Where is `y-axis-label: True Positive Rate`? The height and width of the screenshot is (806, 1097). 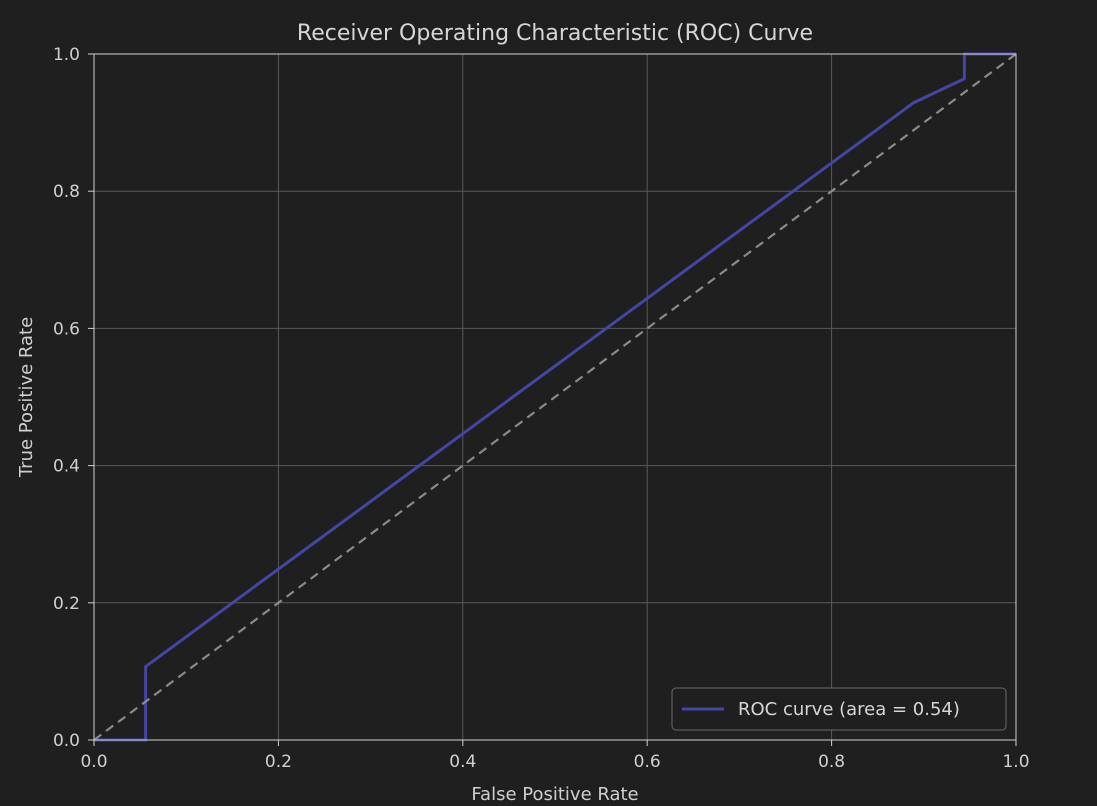
y-axis-label: True Positive Rate is located at coordinates (26, 397).